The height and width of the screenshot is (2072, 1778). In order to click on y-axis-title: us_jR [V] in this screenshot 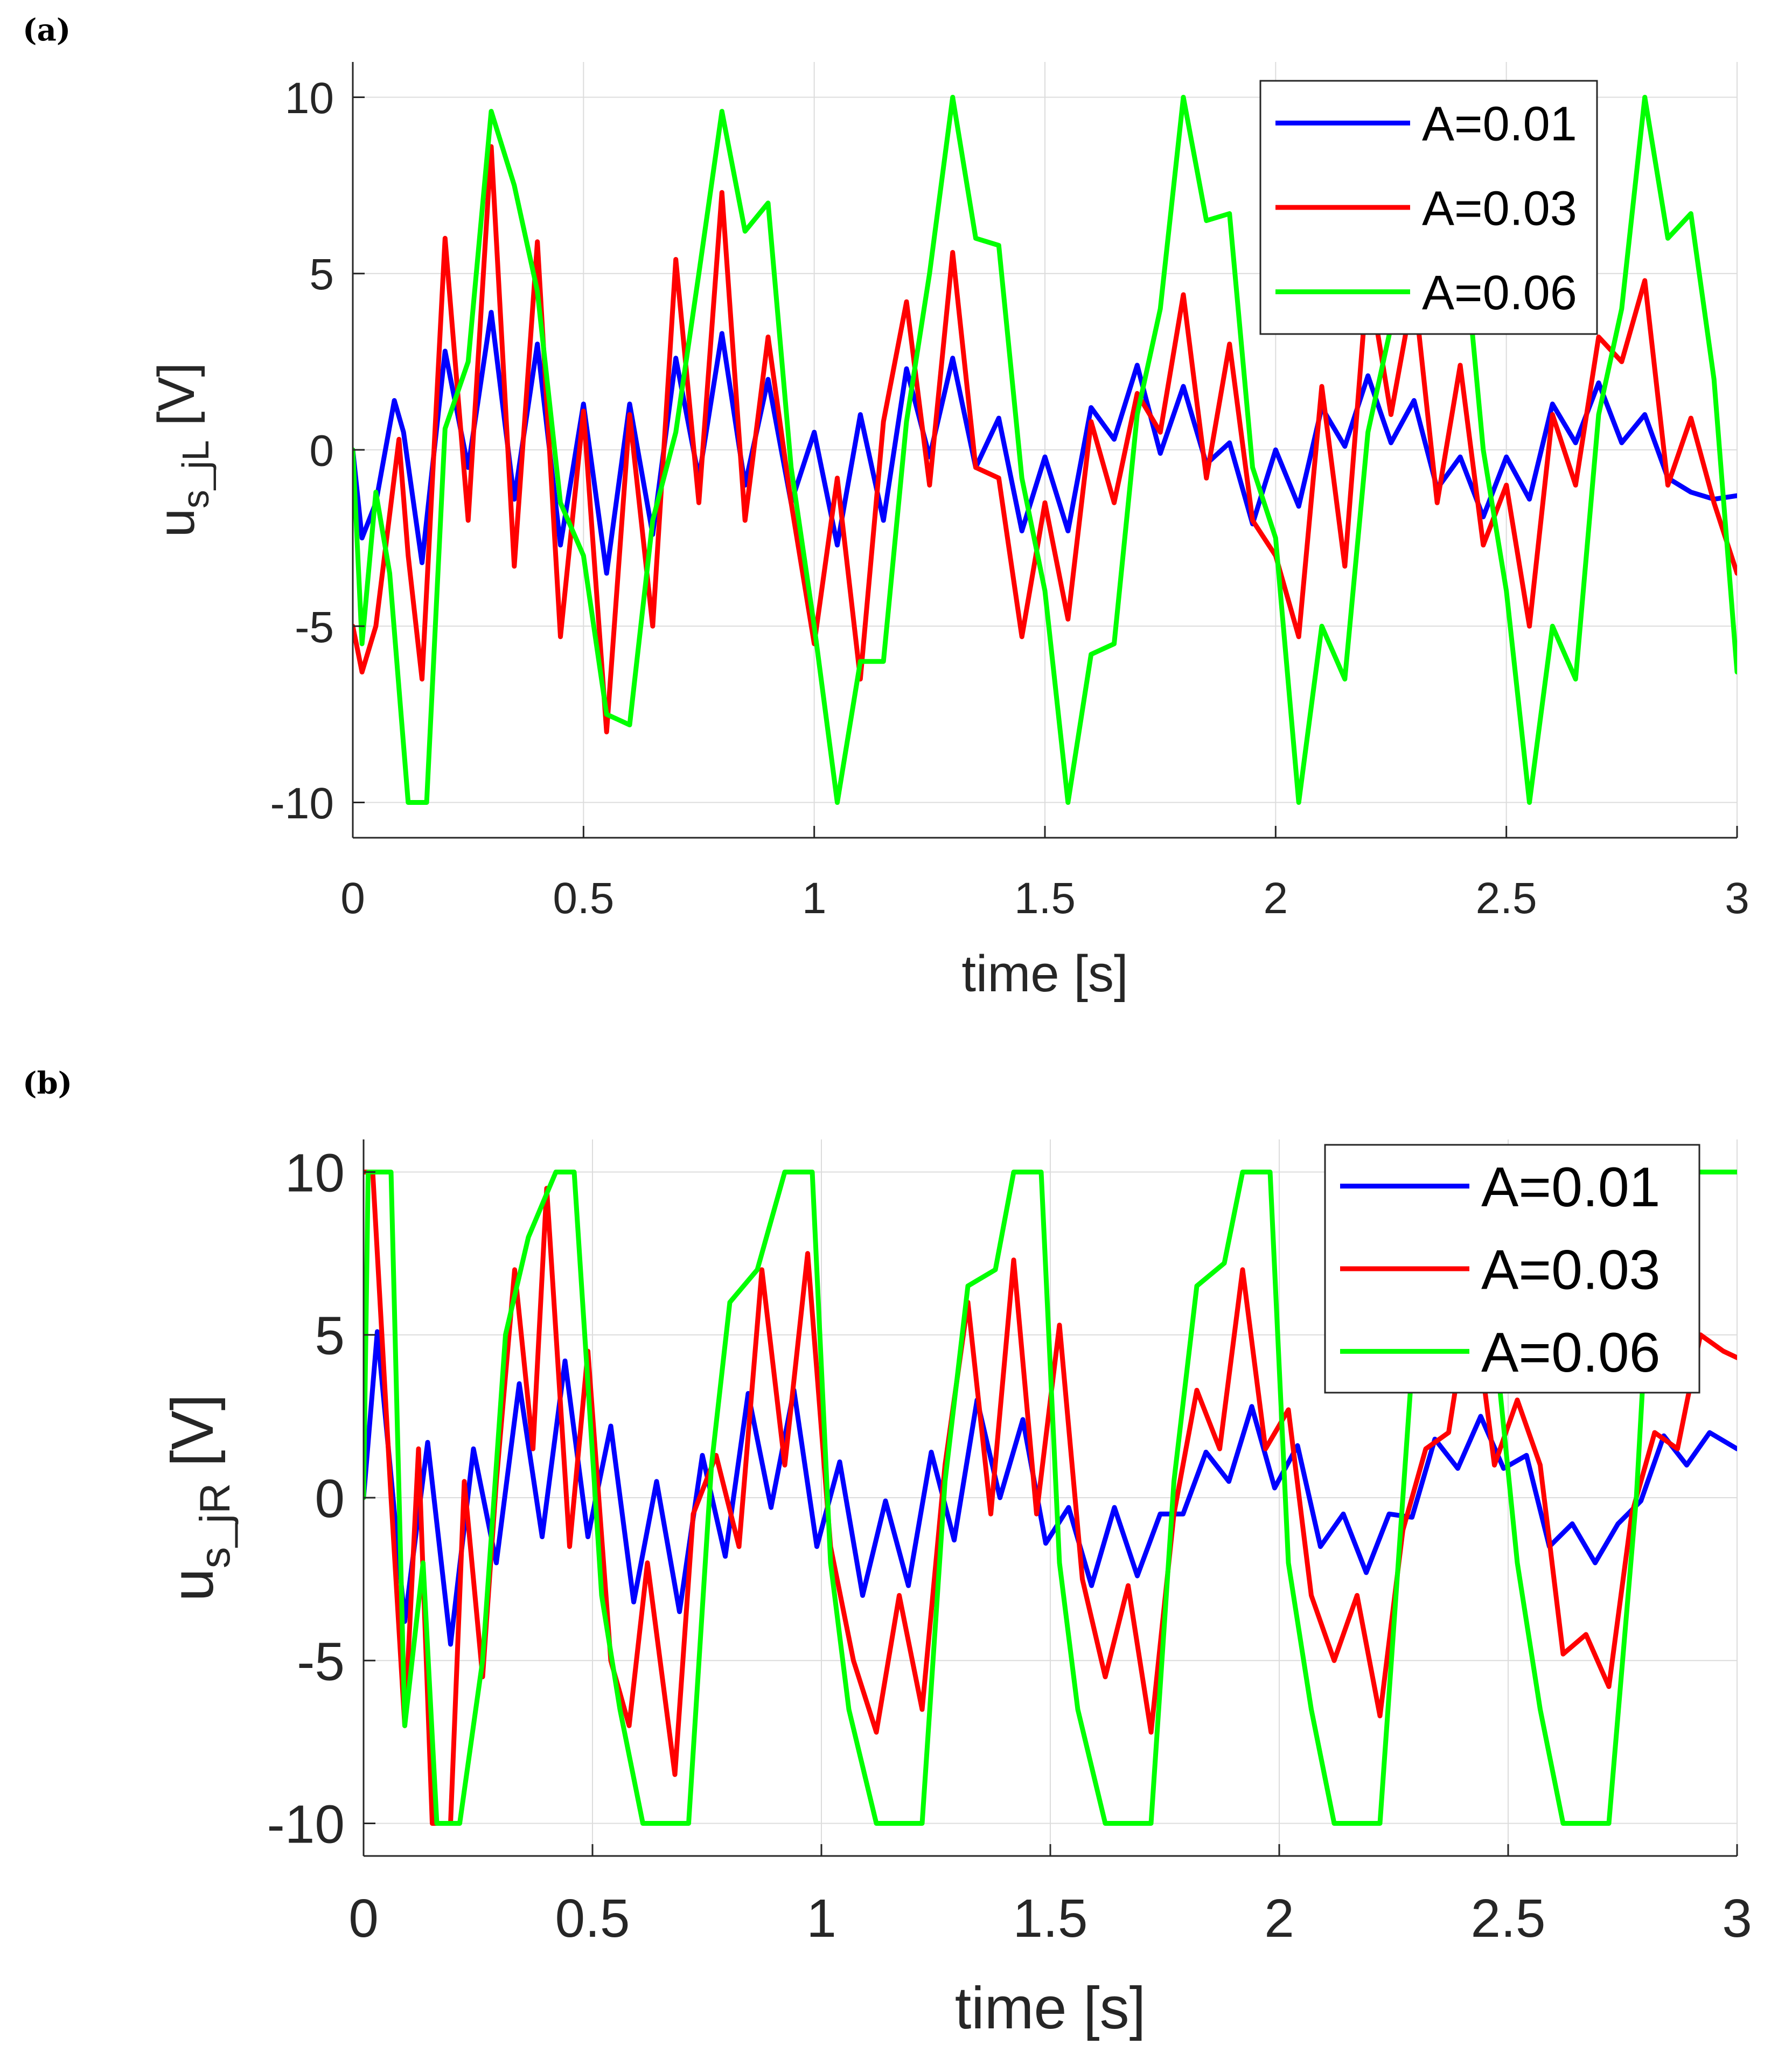, I will do `click(199, 1498)`.